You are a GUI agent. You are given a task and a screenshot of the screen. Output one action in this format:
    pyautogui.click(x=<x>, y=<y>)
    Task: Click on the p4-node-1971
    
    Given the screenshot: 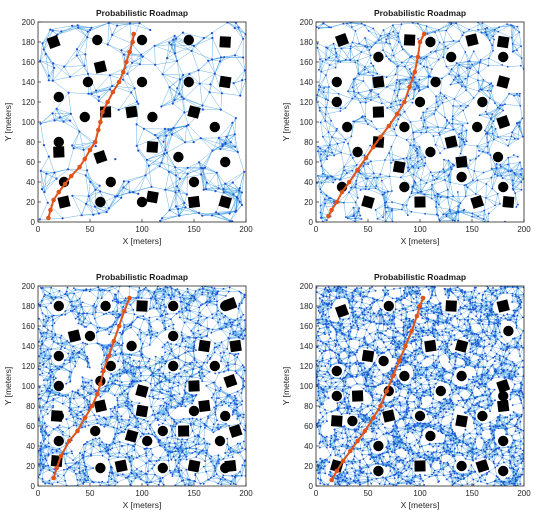 What is the action you would take?
    pyautogui.click(x=318, y=422)
    